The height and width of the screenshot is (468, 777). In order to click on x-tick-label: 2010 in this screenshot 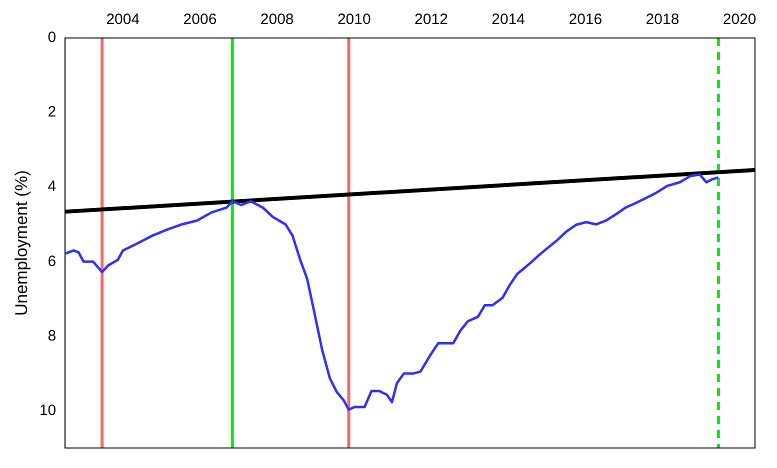, I will do `click(354, 19)`.